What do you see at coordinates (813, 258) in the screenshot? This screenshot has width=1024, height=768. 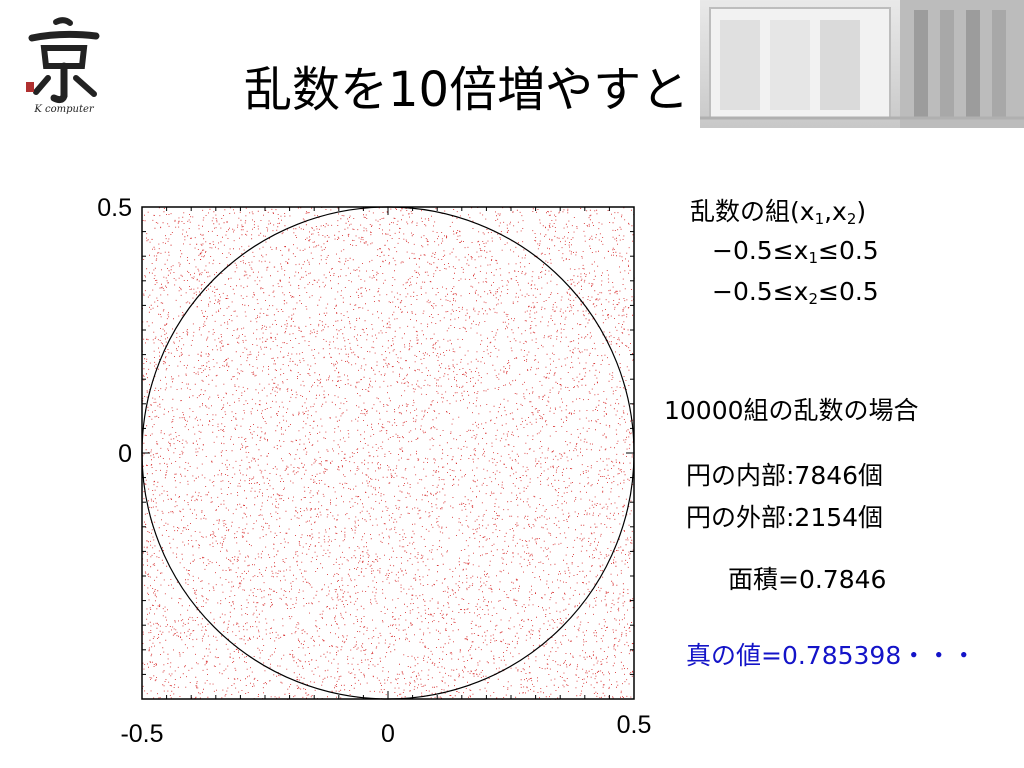 I see `range-x1-subscript: 1` at bounding box center [813, 258].